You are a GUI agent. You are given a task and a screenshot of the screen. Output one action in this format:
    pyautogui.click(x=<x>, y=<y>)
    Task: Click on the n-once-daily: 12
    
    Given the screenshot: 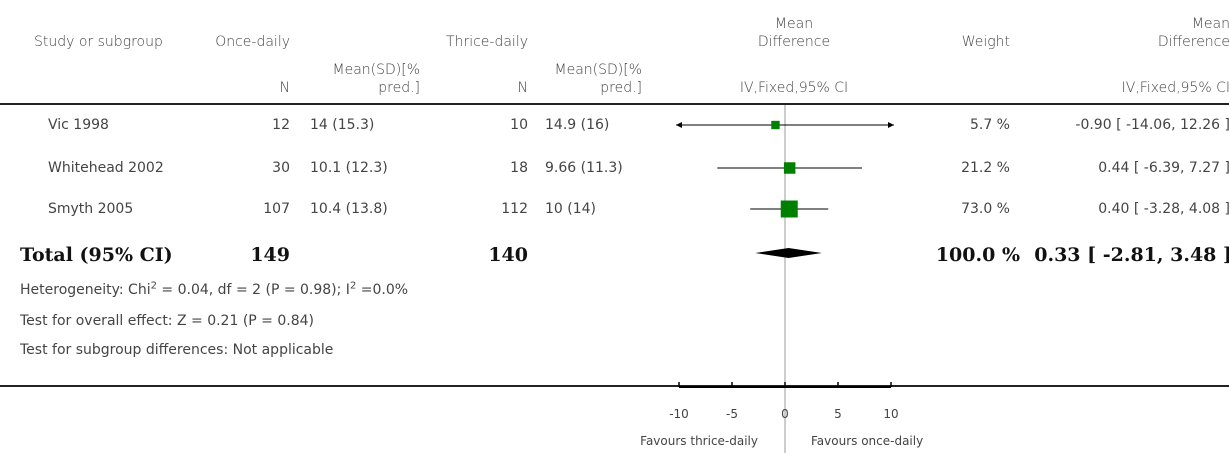 What is the action you would take?
    pyautogui.click(x=281, y=125)
    